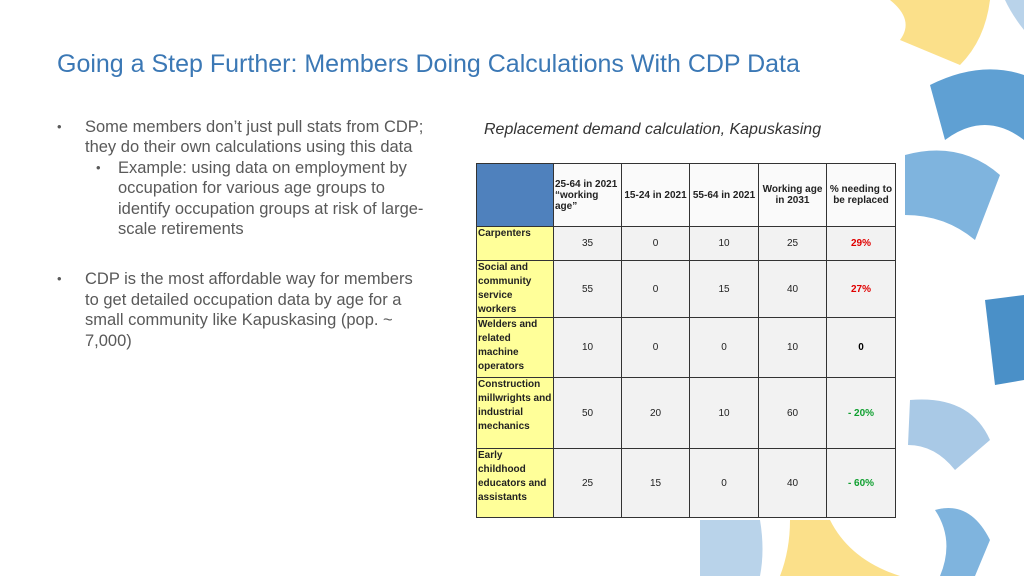 Image resolution: width=1024 pixels, height=576 pixels. Describe the element at coordinates (861, 195) in the screenshot. I see `header-cell: % needing to be replaced` at that location.